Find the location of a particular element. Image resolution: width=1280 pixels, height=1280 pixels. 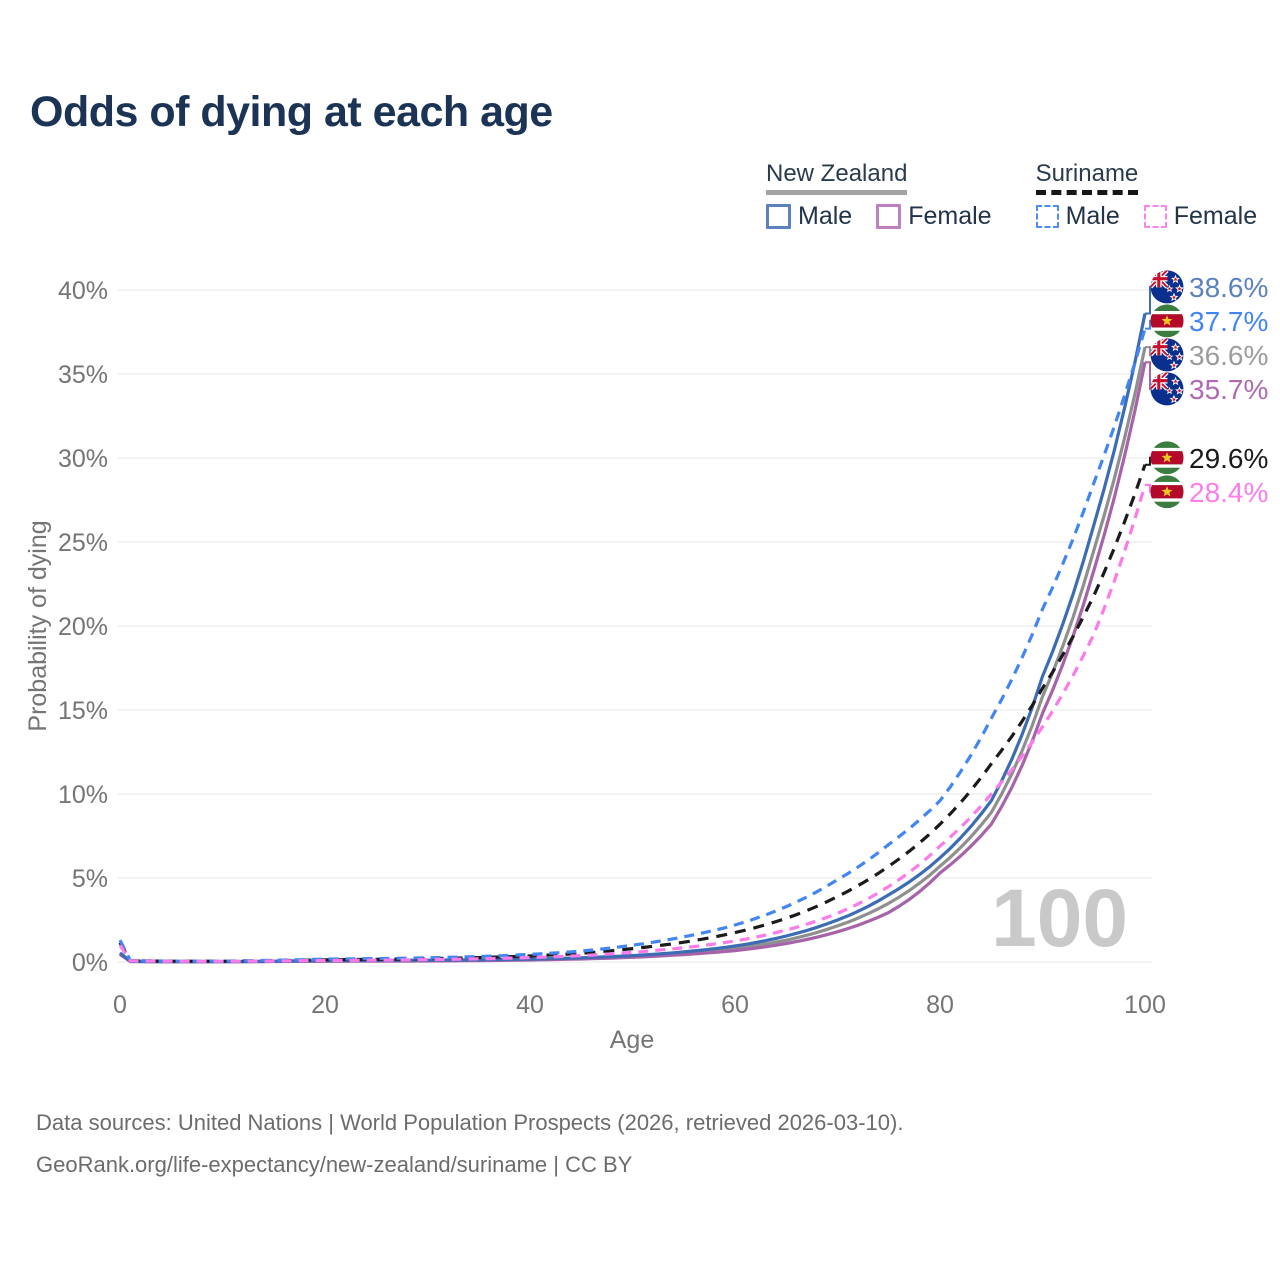

legend-item-suriname-male: Male is located at coordinates (1077, 216).